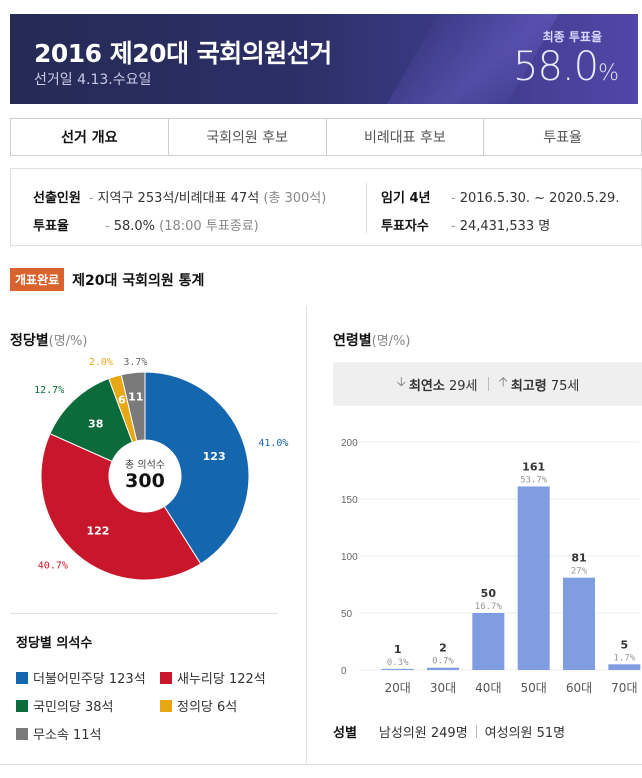 The width and height of the screenshot is (642, 778). I want to click on pie-slice-value-3: 6, so click(122, 399).